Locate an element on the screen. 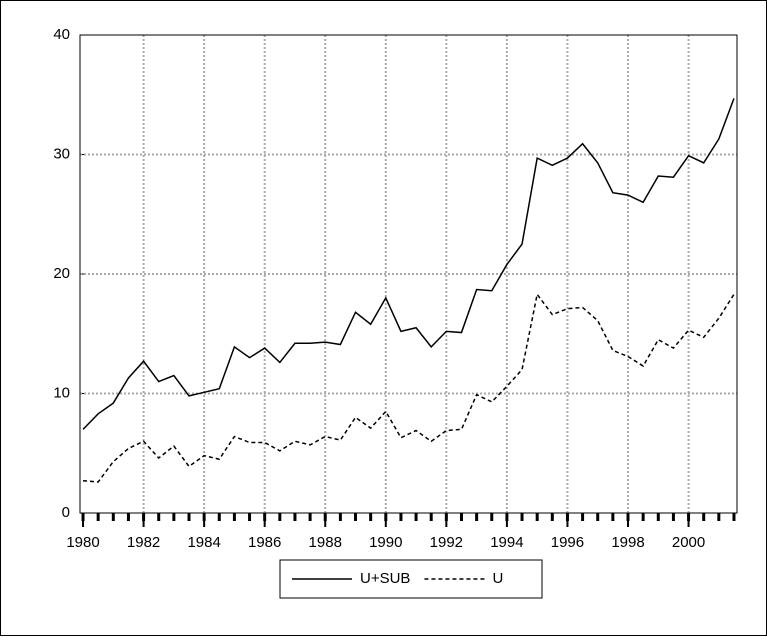 This screenshot has width=767, height=641. y-tick-label: 20 is located at coordinates (61, 273).